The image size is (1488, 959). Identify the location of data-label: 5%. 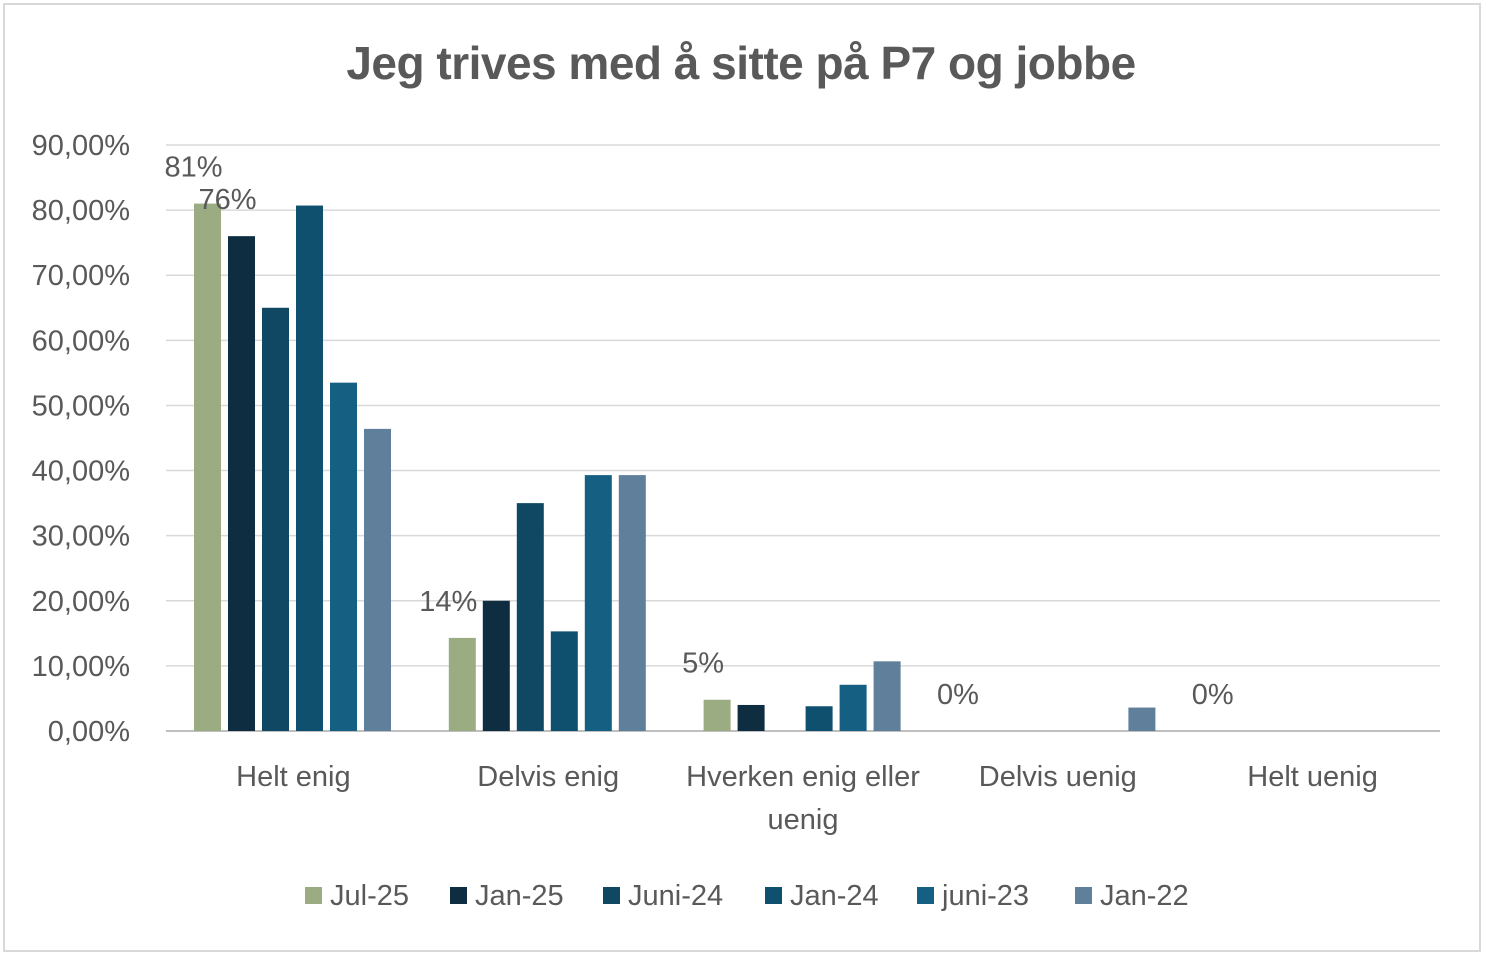
(703, 664).